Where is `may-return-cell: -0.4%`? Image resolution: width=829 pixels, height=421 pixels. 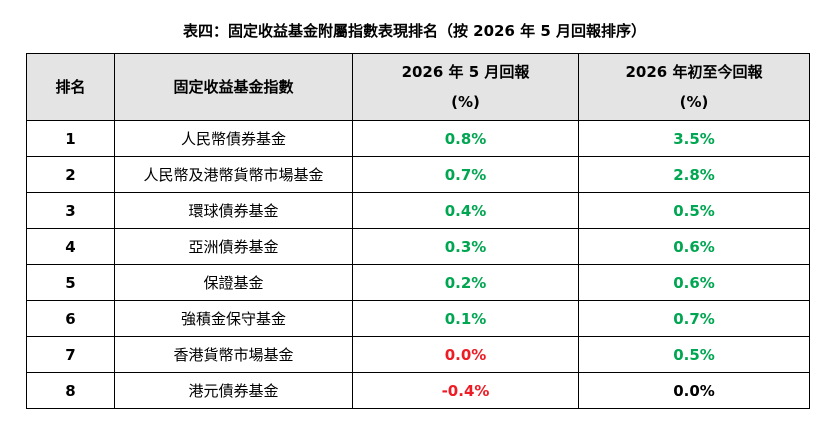
may-return-cell: -0.4% is located at coordinates (465, 390).